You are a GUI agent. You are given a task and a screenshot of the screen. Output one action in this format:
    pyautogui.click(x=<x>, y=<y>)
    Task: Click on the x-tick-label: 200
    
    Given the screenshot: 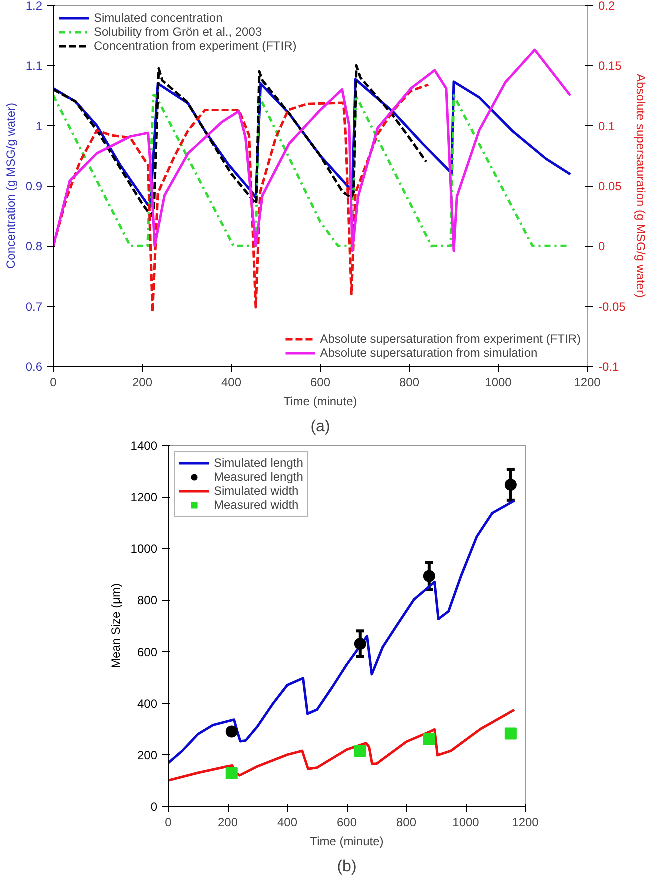 What is the action you would take?
    pyautogui.click(x=228, y=823)
    